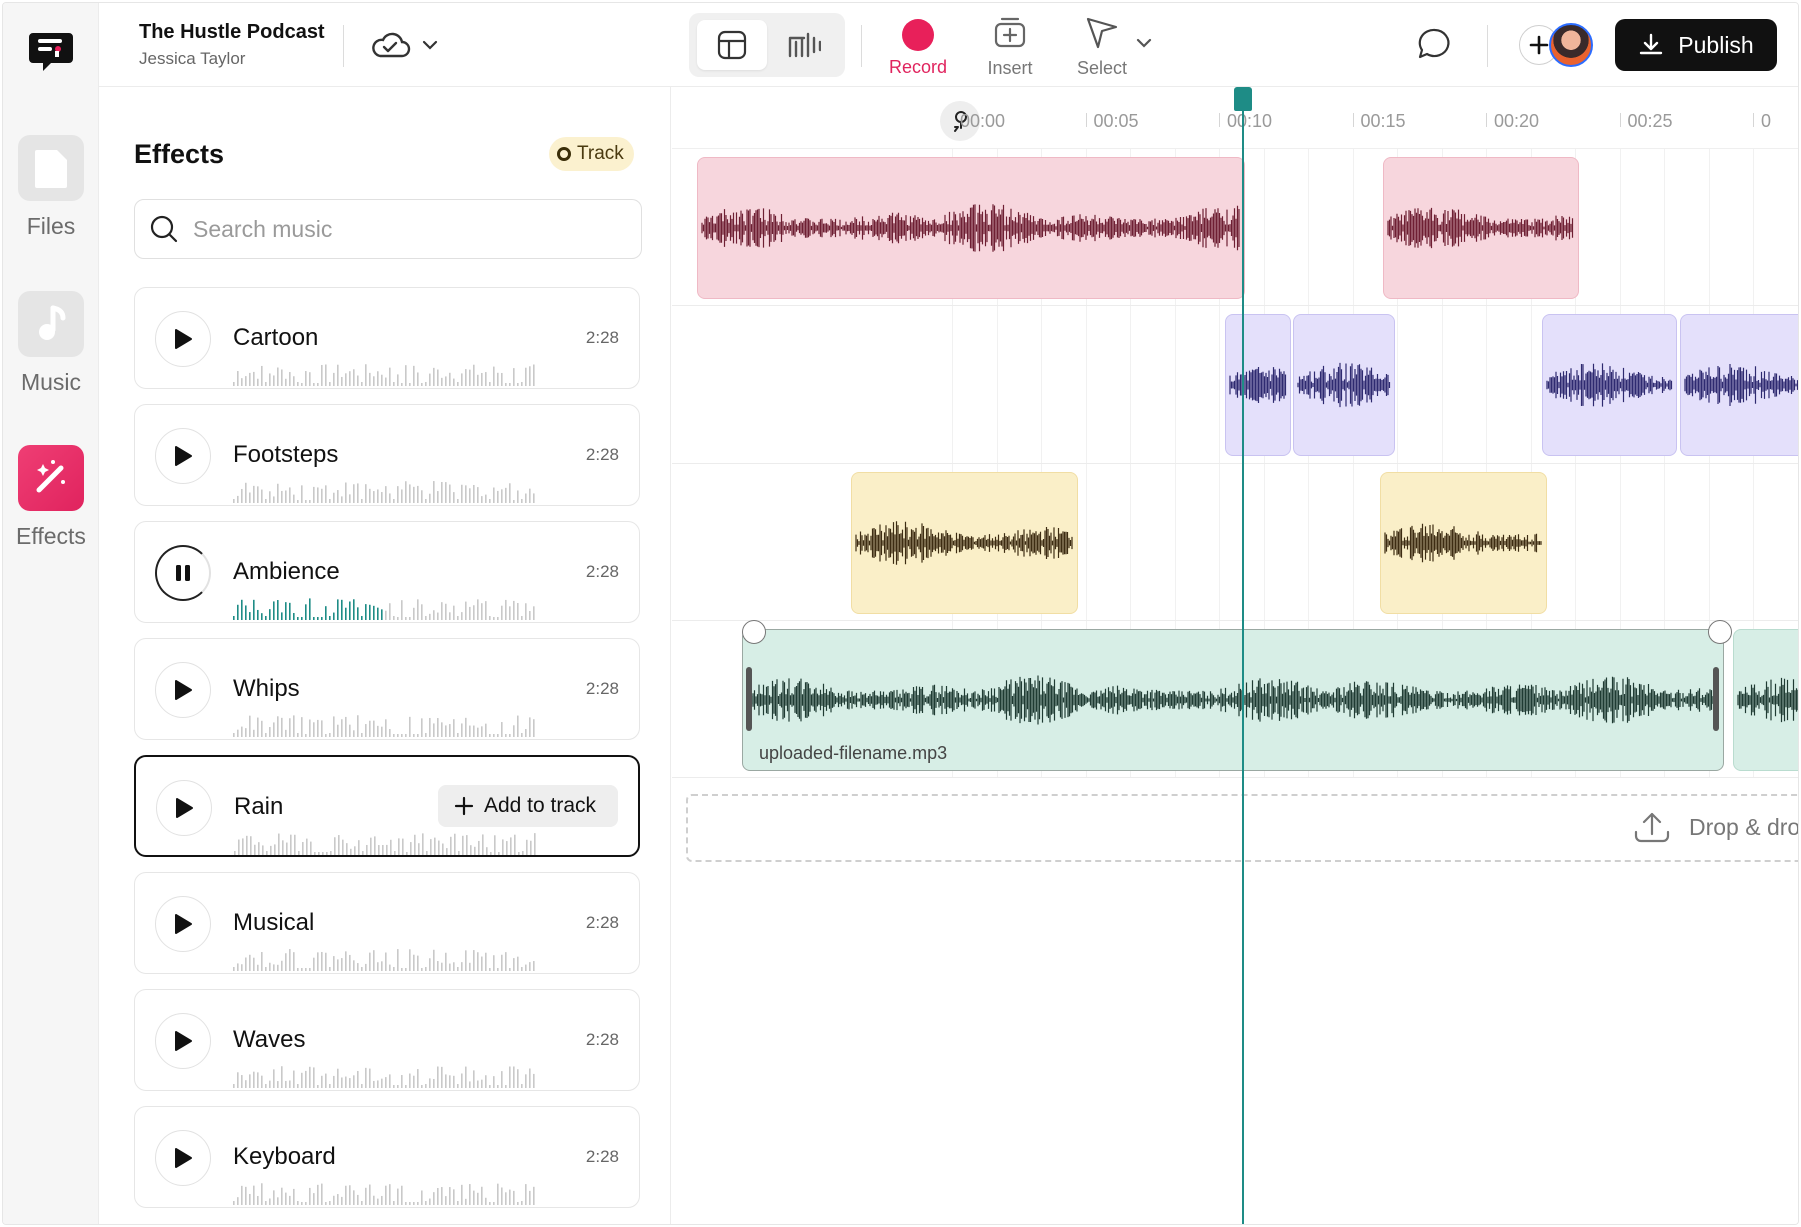  I want to click on record-button: Record, so click(918, 46).